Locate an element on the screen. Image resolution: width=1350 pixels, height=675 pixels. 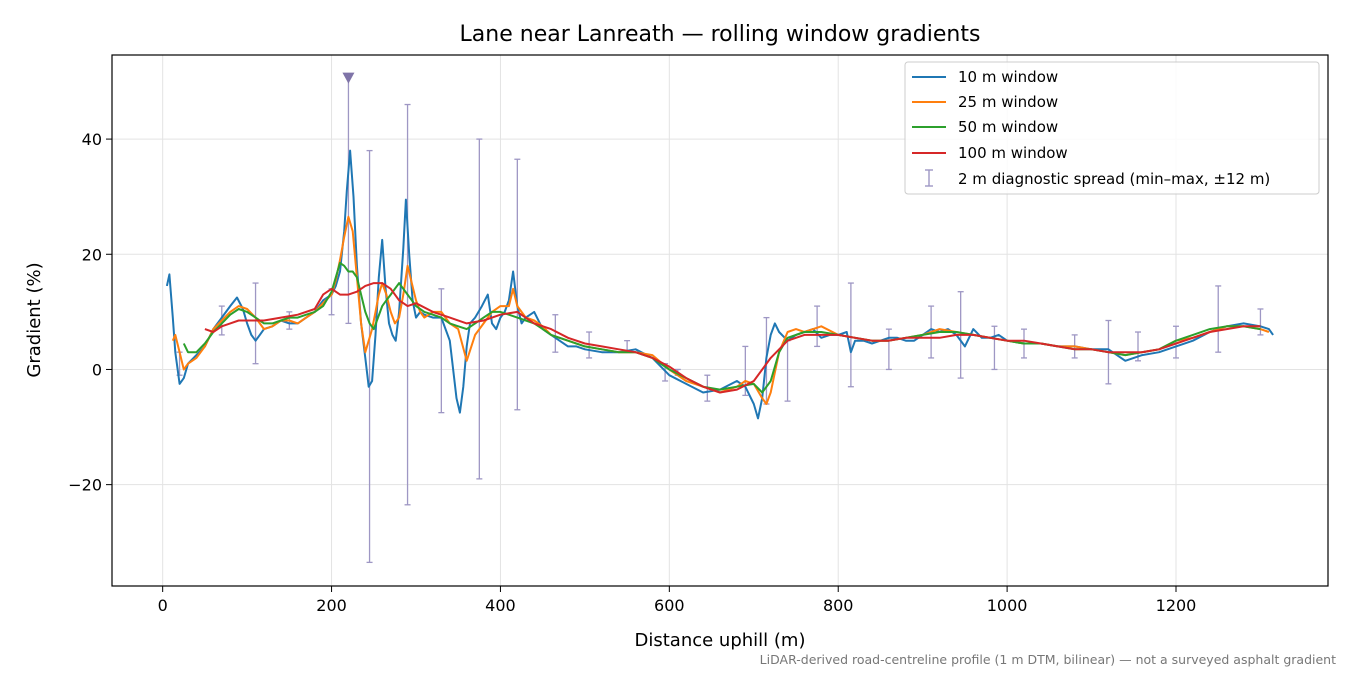
y-axis-label: Gradient (%) is located at coordinates (34, 319).